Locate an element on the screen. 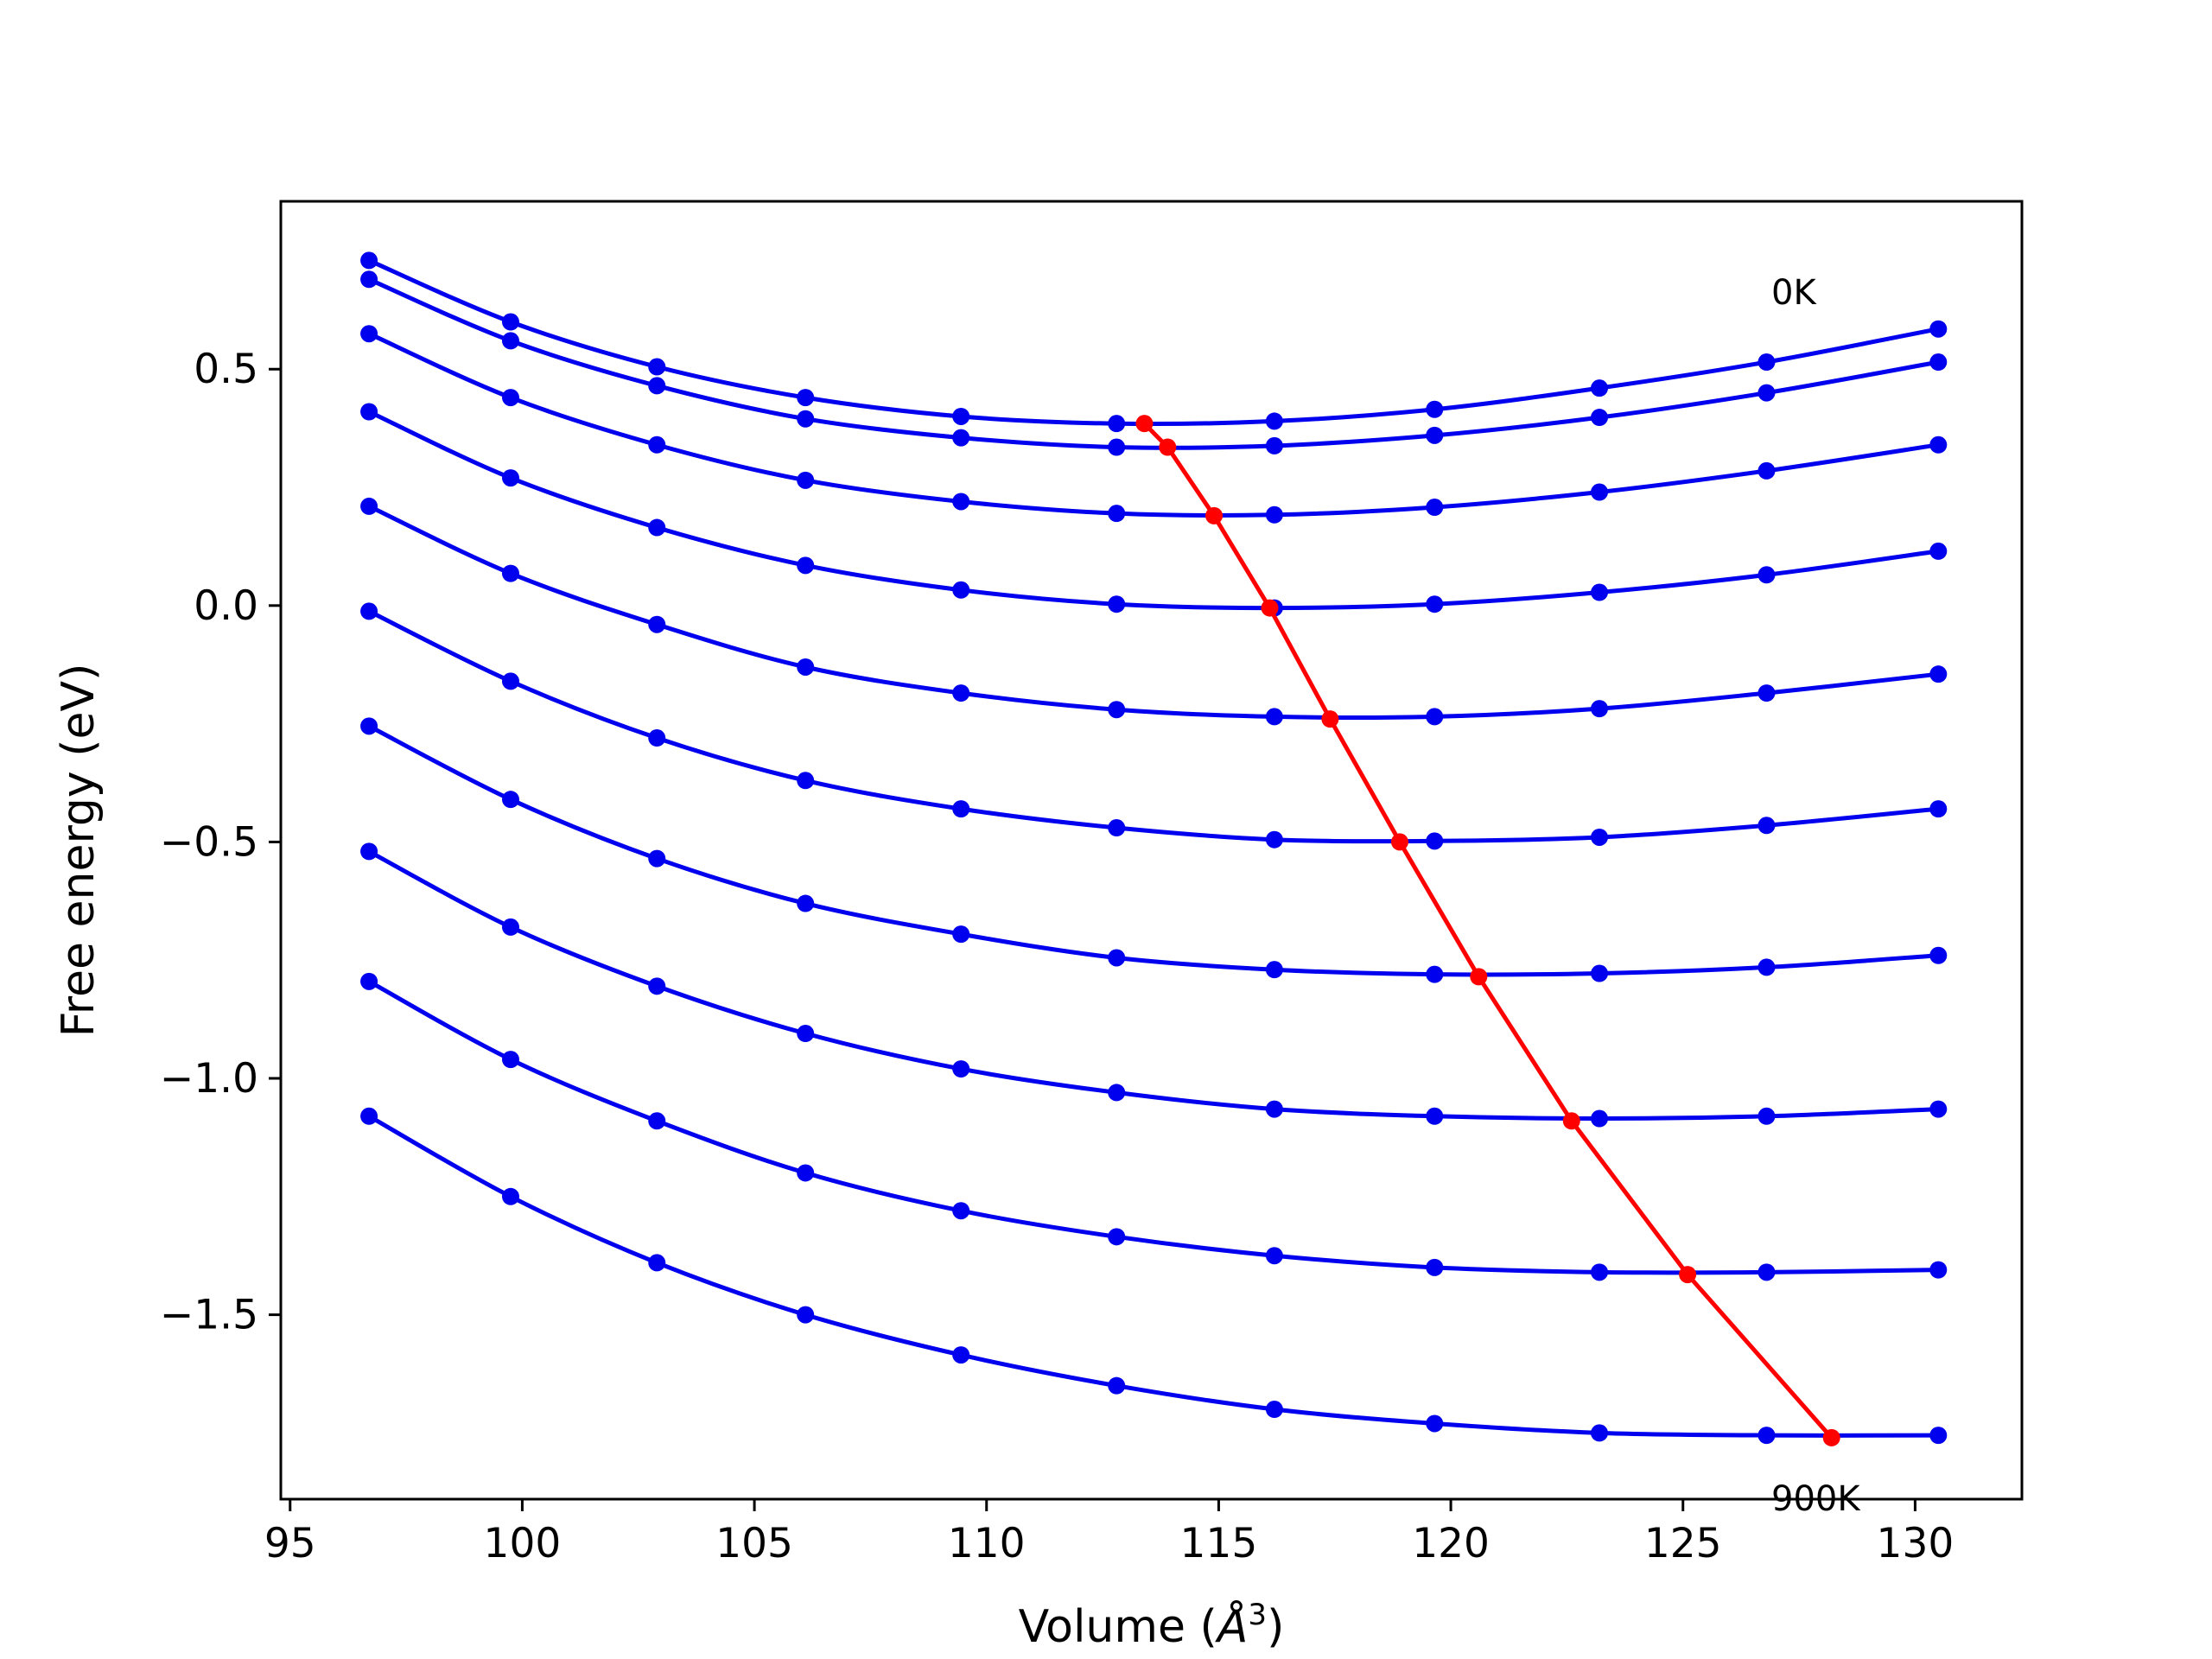  annotation-900k: 900K is located at coordinates (1816, 1499).